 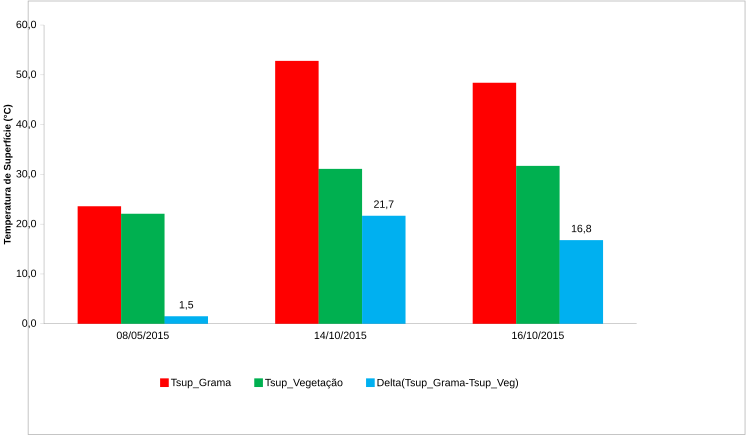 I want to click on data-label: 16,8, so click(x=582, y=229).